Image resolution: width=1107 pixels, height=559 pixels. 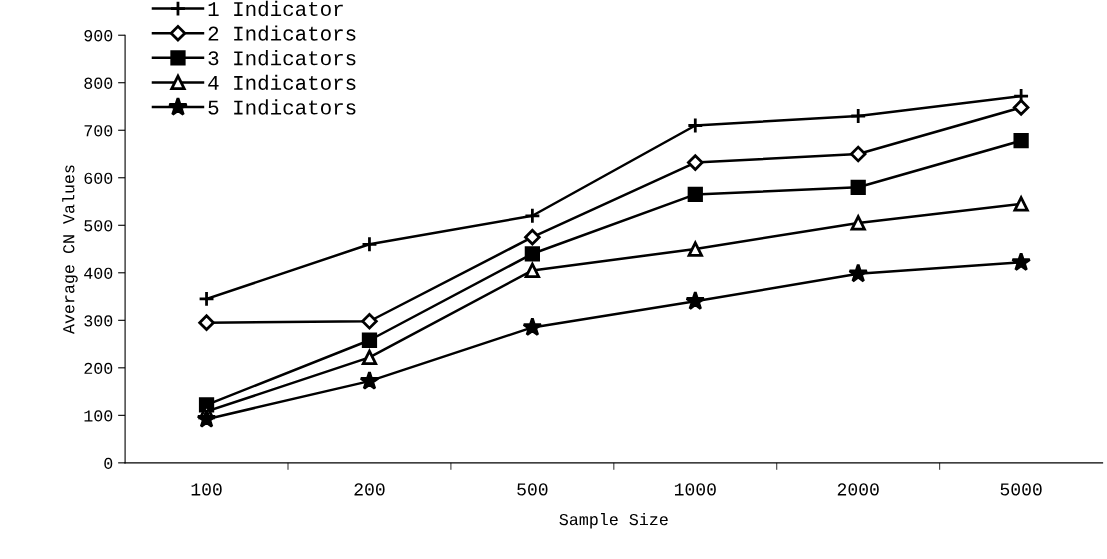 I want to click on legend-label: 5 Indicators, so click(x=282, y=107).